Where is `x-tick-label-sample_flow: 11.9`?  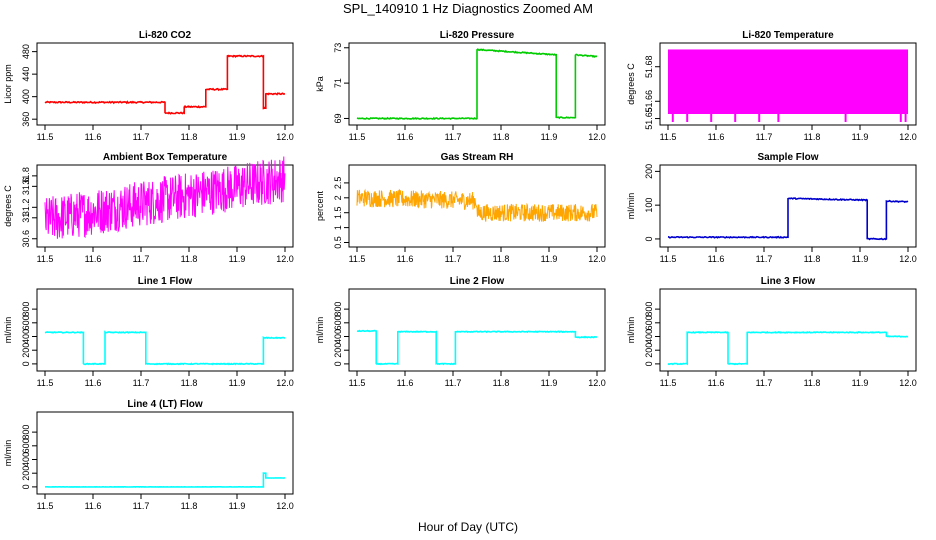
x-tick-label-sample_flow: 11.9 is located at coordinates (860, 259).